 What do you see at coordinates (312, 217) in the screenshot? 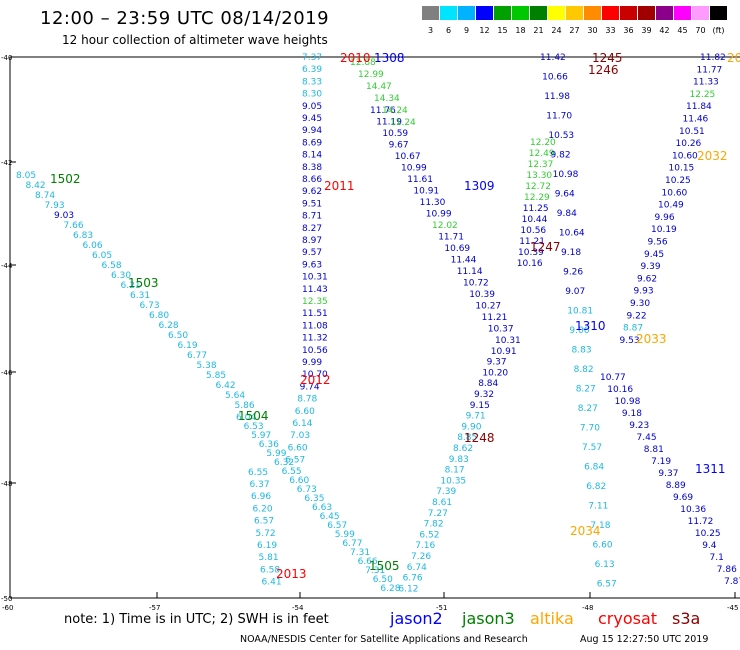
I see `swh-value: 8.71` at bounding box center [312, 217].